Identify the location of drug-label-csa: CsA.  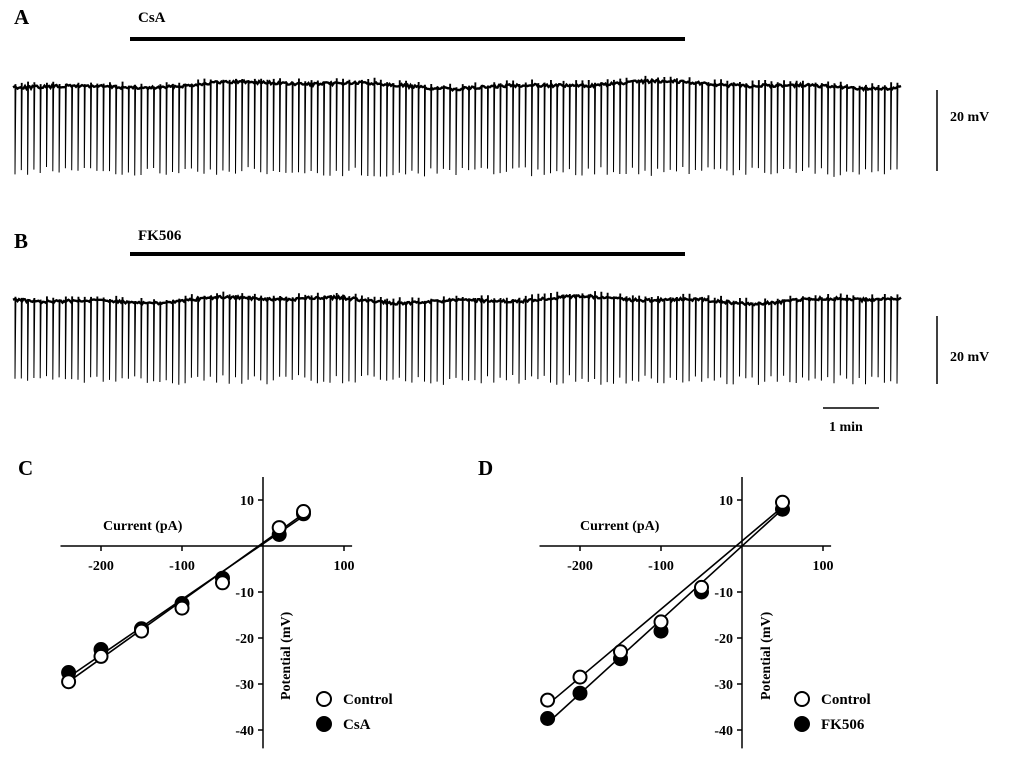
(152, 18).